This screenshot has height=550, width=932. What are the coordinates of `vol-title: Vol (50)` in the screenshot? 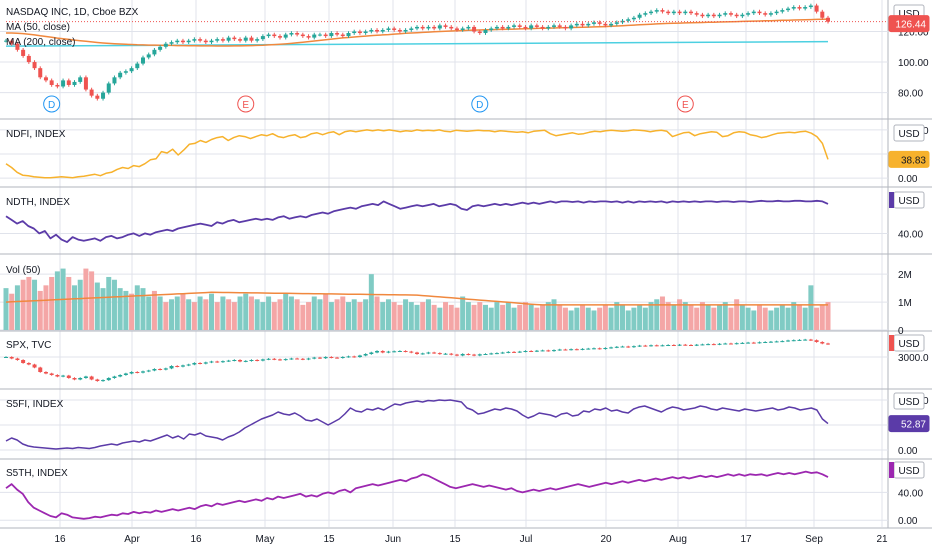 It's located at (23, 270).